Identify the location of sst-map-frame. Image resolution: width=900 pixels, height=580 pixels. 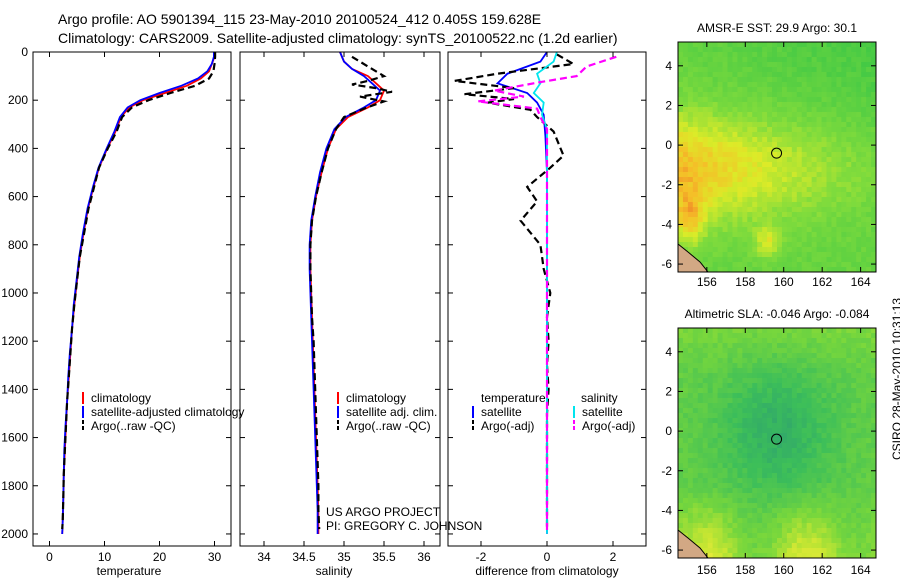
(777, 157).